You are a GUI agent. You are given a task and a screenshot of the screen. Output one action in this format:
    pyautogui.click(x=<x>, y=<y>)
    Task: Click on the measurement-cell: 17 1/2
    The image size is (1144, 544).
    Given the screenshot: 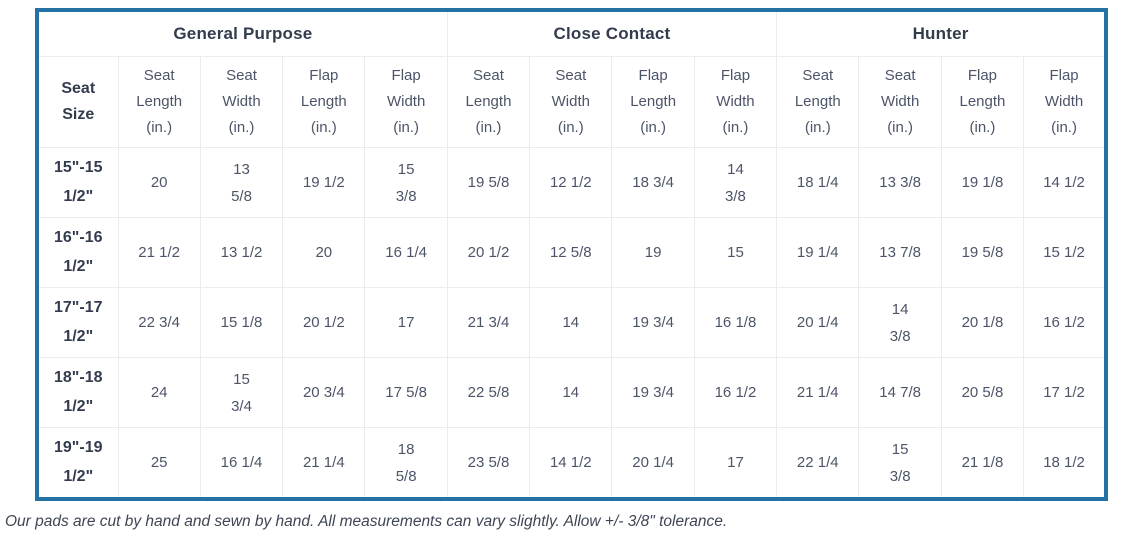 What is the action you would take?
    pyautogui.click(x=1065, y=392)
    